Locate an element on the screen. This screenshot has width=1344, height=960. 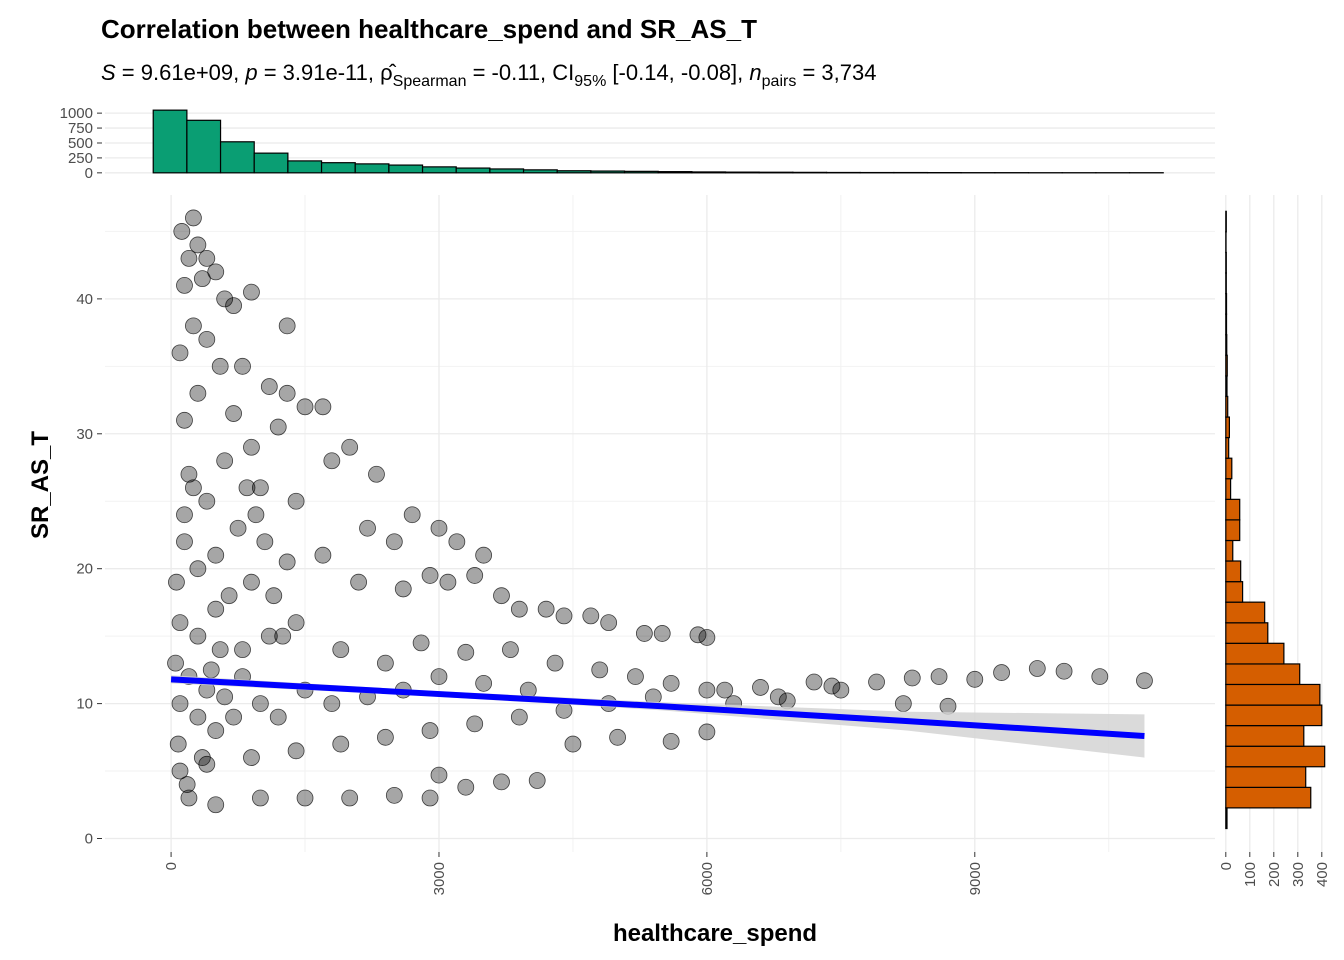
subtitle-part: = 9.61e+09, is located at coordinates (181, 72).